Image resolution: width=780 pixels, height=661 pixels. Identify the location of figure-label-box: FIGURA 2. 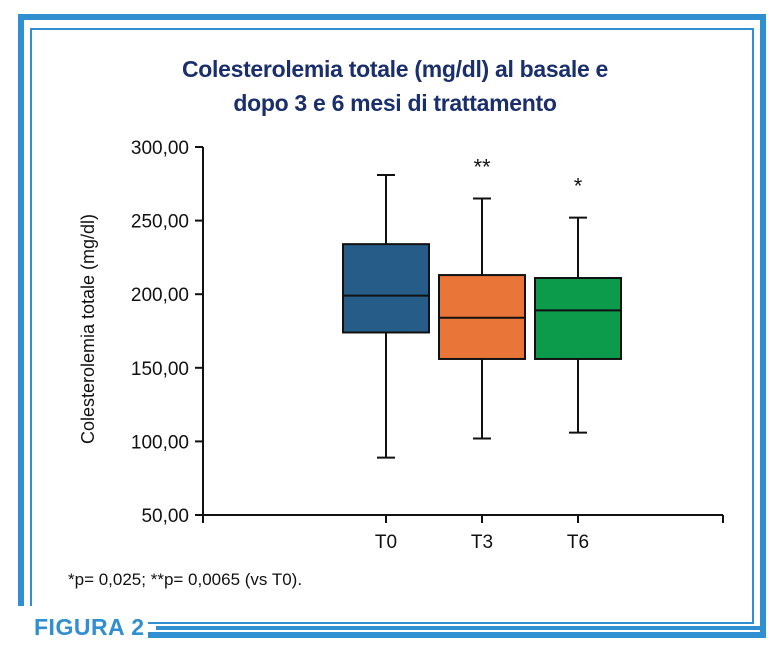
(83, 626).